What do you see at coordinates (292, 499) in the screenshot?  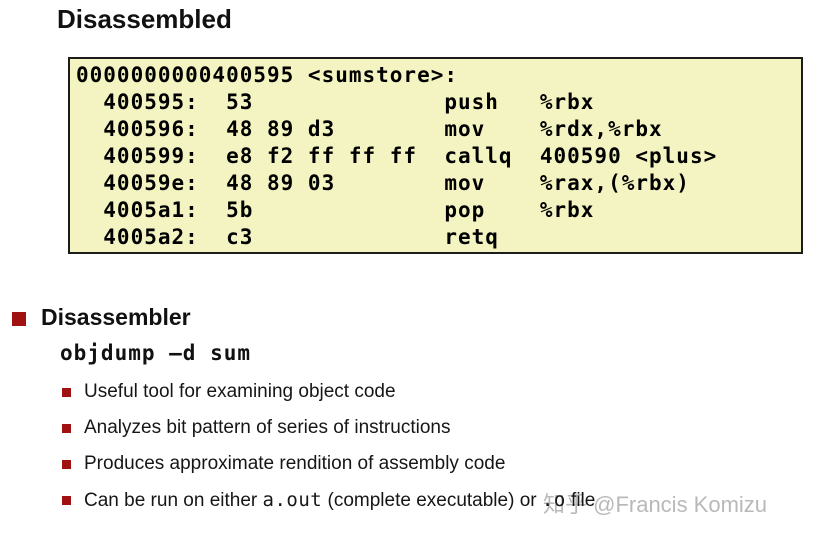 I see `inline-code: a.out` at bounding box center [292, 499].